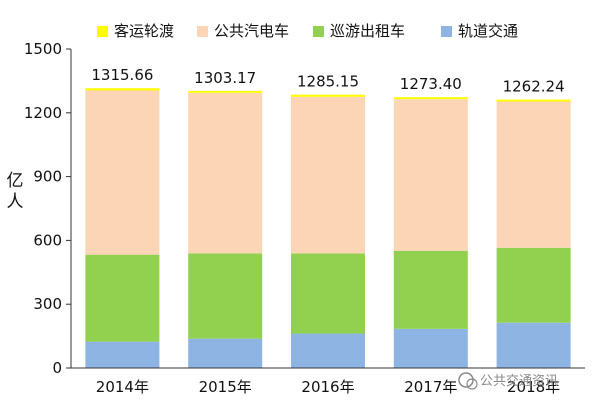  What do you see at coordinates (431, 84) in the screenshot?
I see `total-label: 1273.40` at bounding box center [431, 84].